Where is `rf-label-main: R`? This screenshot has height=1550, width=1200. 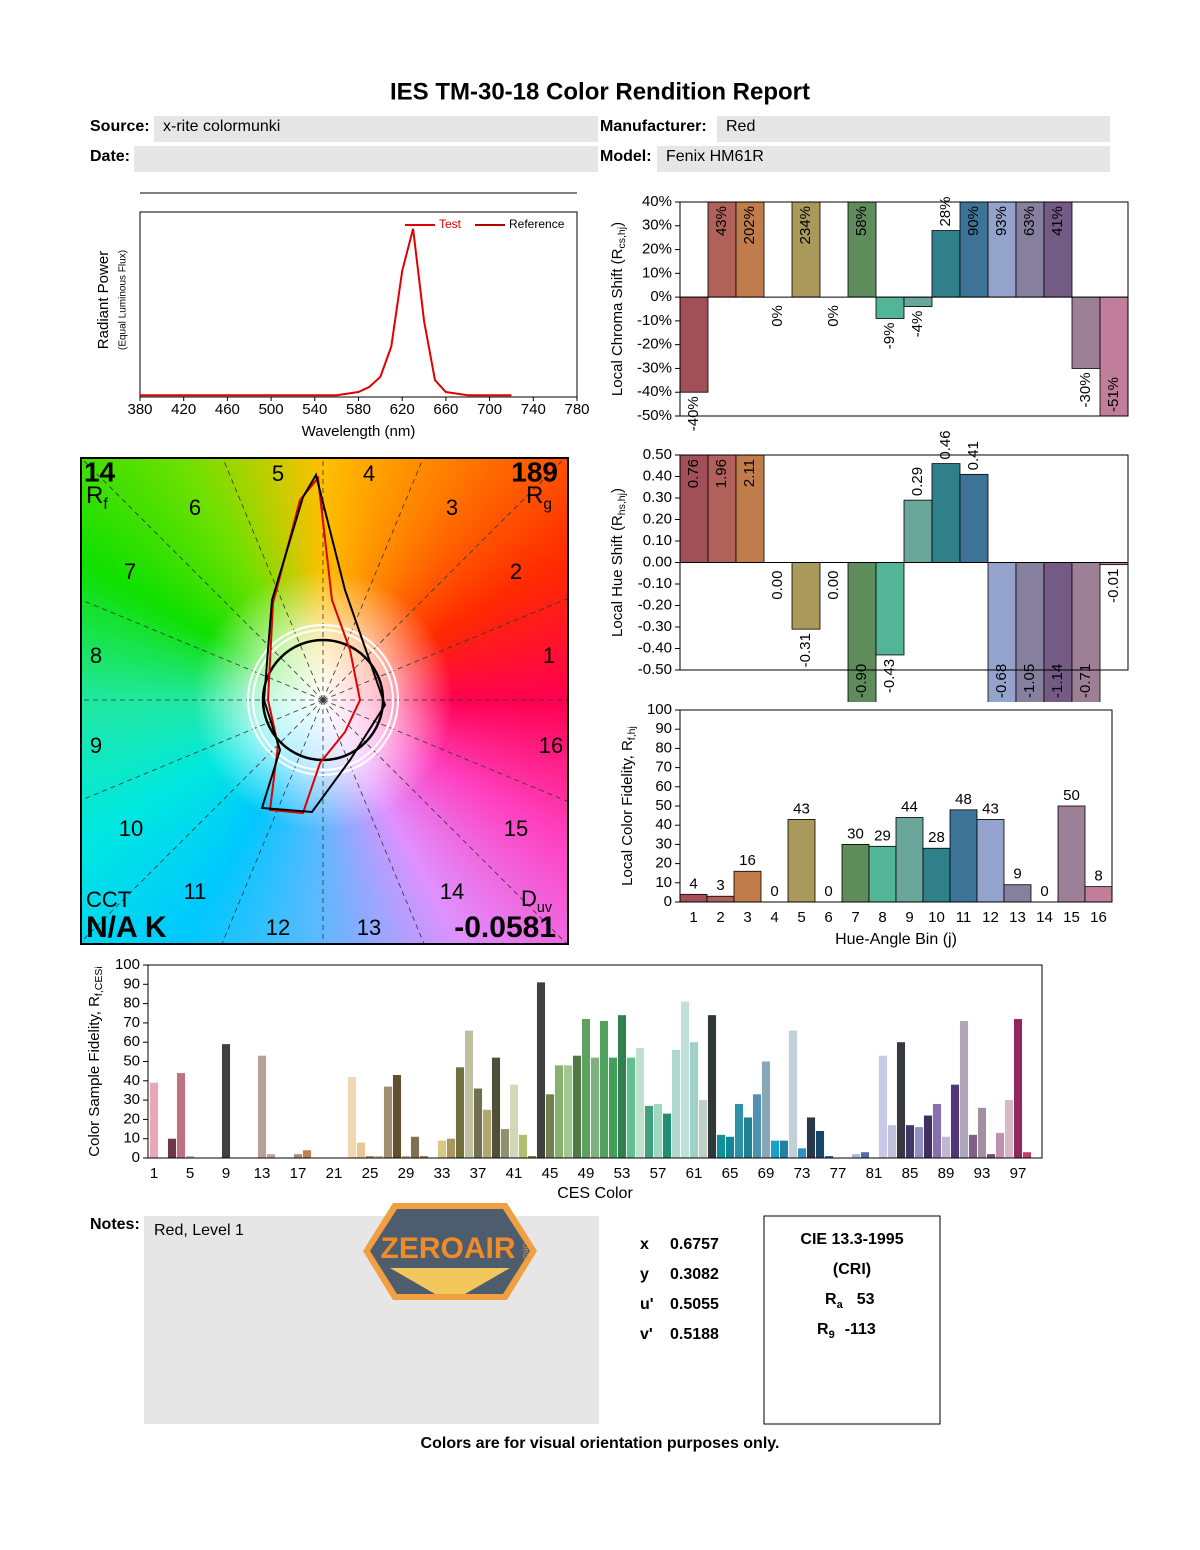 rf-label-main: R is located at coordinates (94, 495).